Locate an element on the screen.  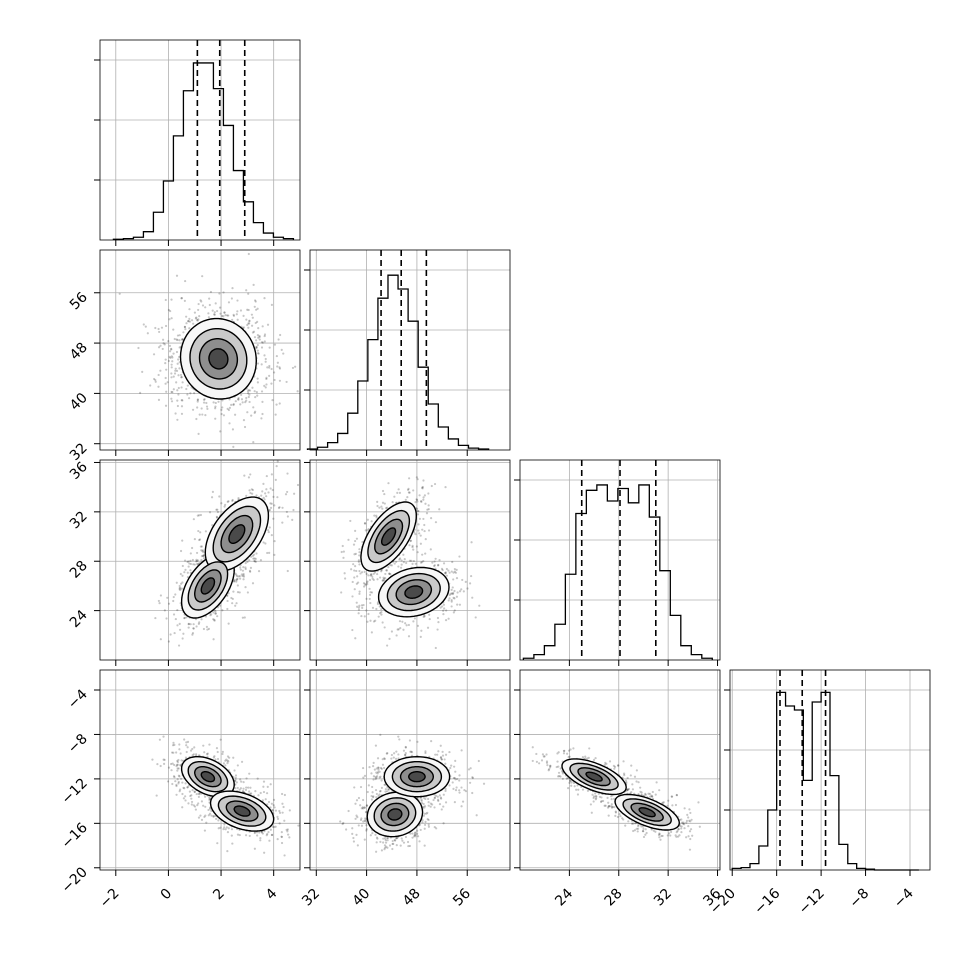
x-tick-label: −4 is located at coordinates (904, 898).